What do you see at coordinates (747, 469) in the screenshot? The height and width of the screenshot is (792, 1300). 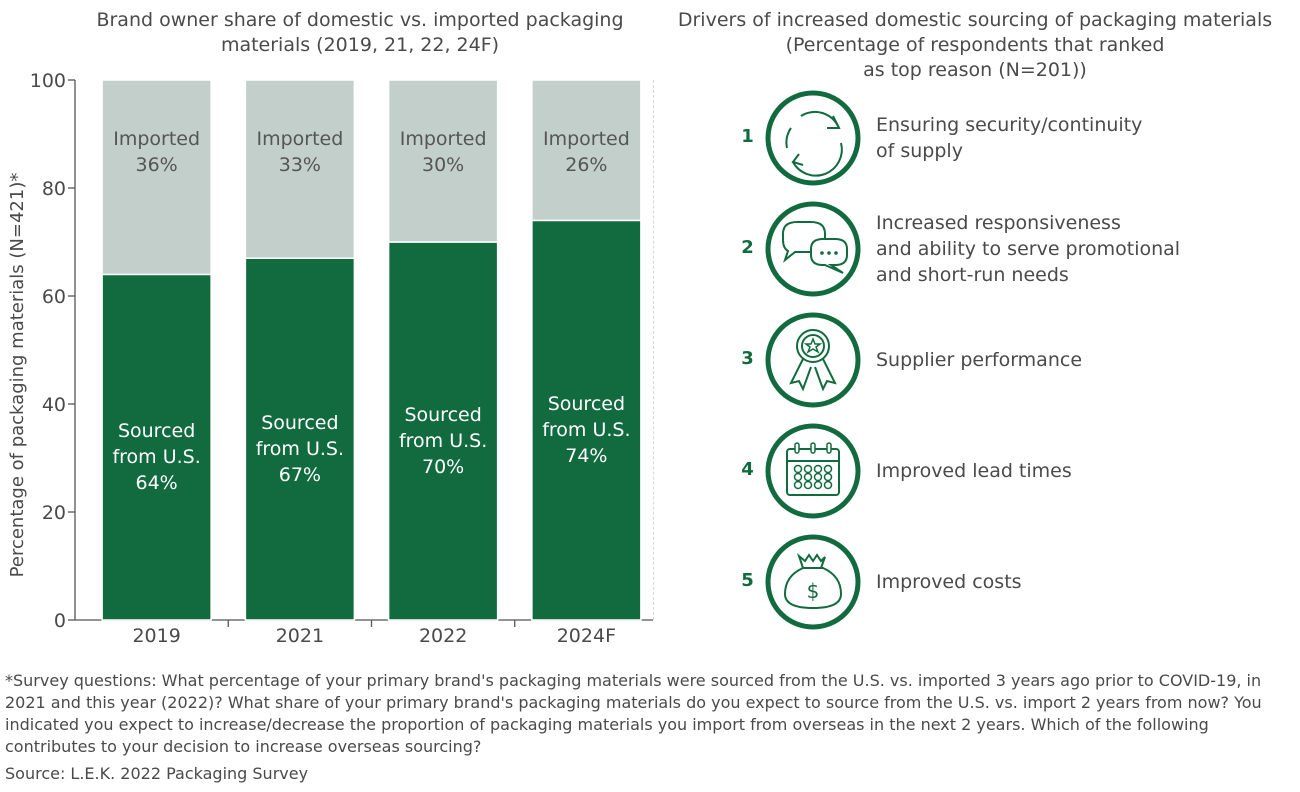 I see `driver-rank: 4` at bounding box center [747, 469].